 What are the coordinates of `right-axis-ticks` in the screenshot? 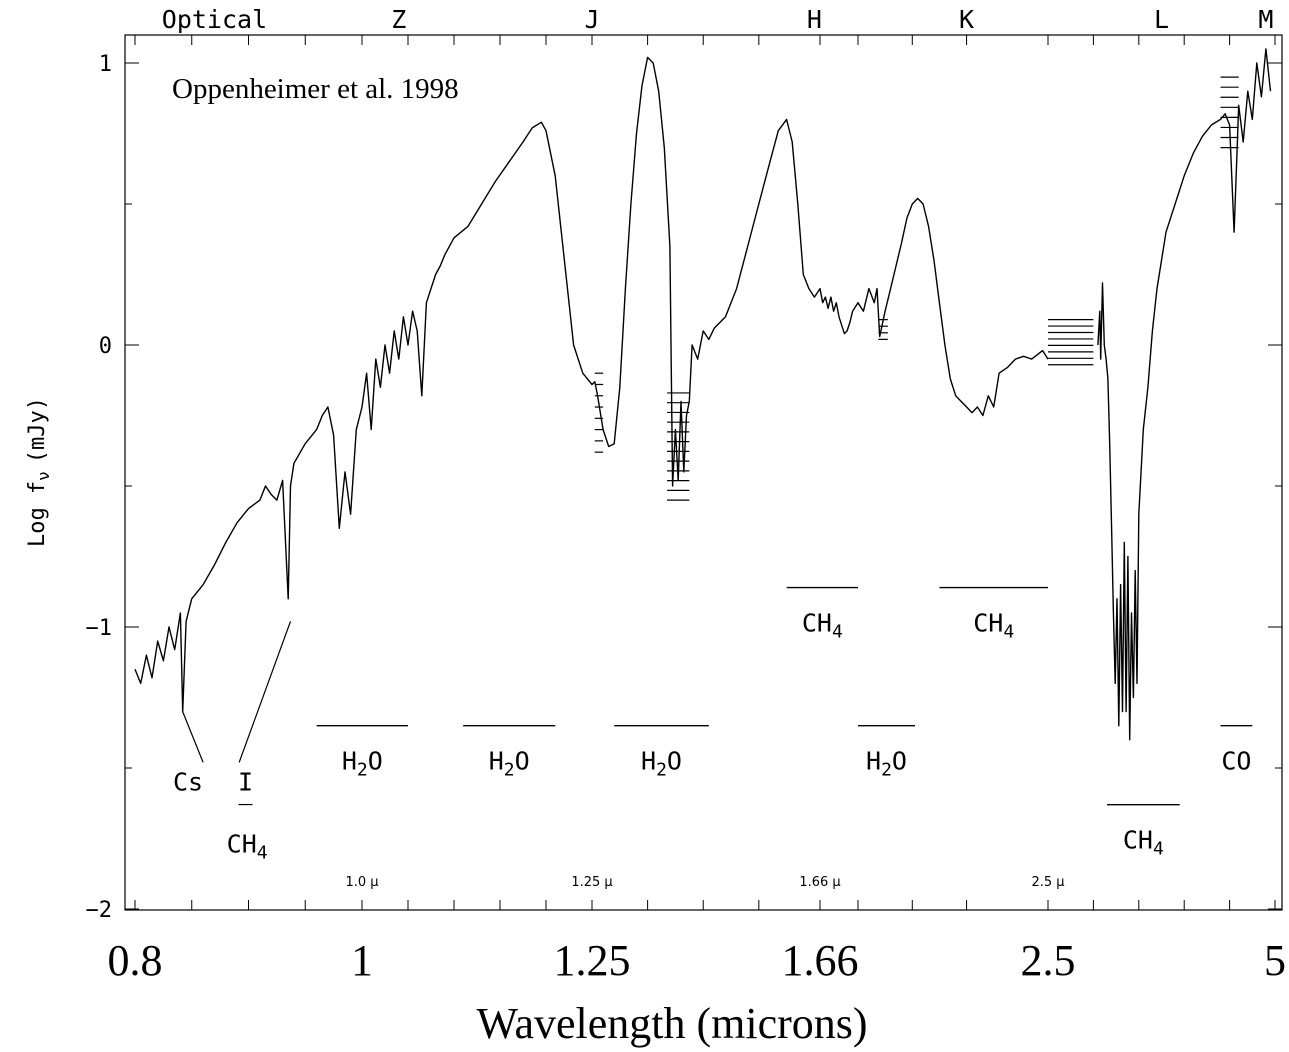 It's located at (1275, 486).